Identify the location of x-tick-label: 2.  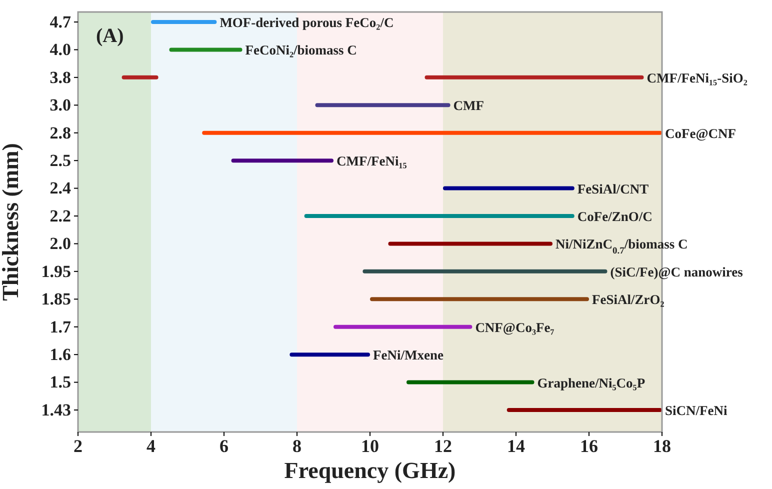
(78, 446).